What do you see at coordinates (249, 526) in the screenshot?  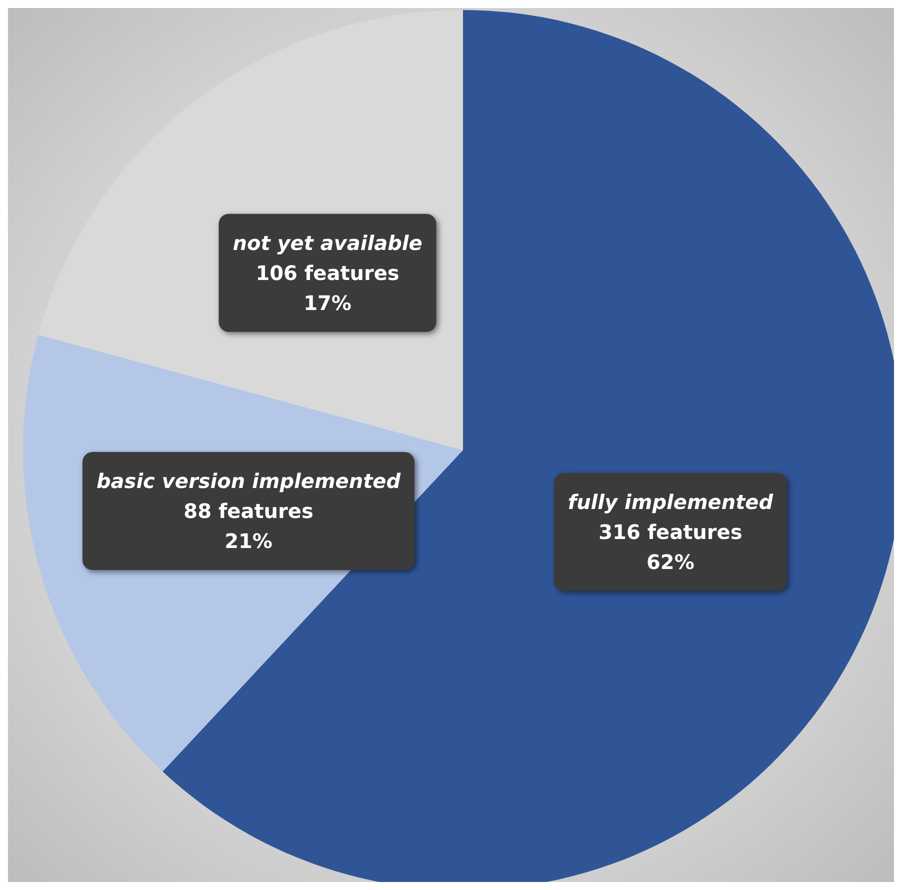 I see `data-label: 88 features 21%` at bounding box center [249, 526].